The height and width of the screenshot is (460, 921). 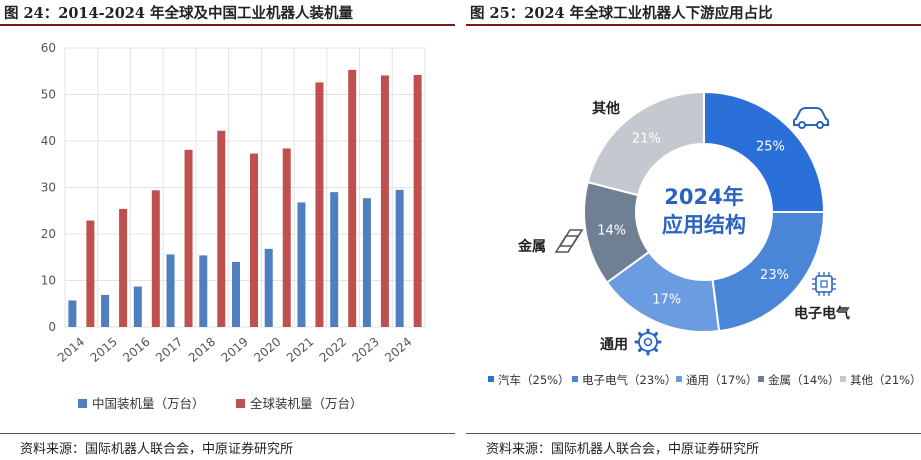 I want to click on y-tick-label: 0, so click(x=52, y=327).